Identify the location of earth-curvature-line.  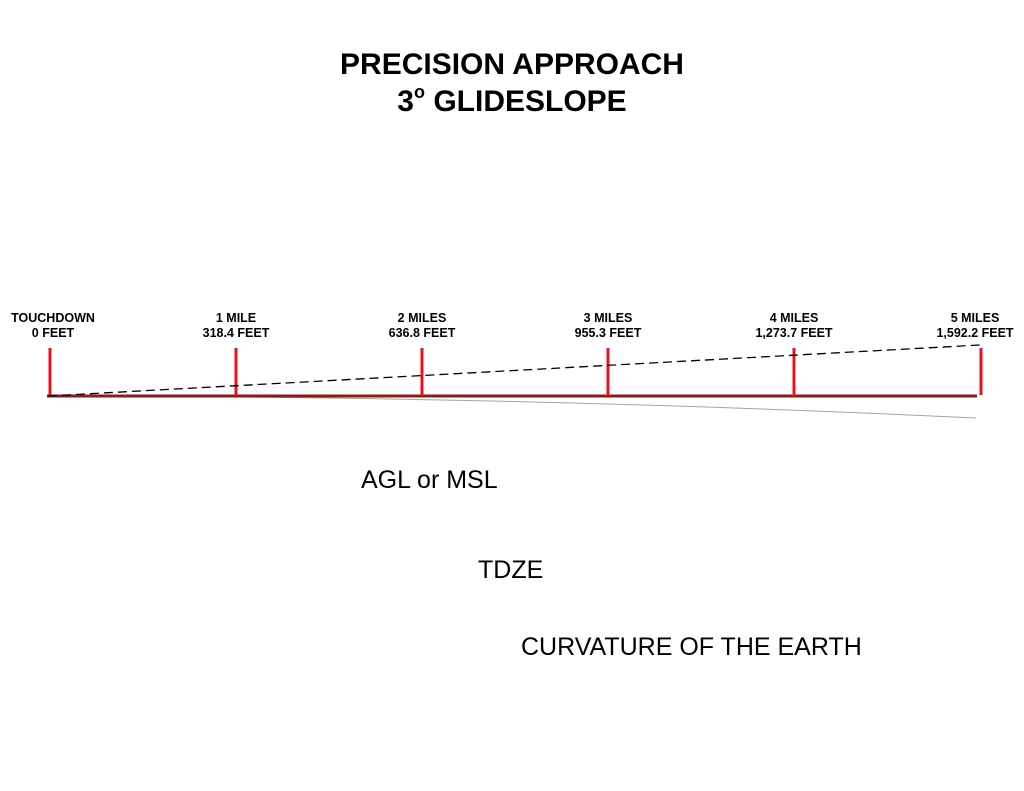
(512, 407).